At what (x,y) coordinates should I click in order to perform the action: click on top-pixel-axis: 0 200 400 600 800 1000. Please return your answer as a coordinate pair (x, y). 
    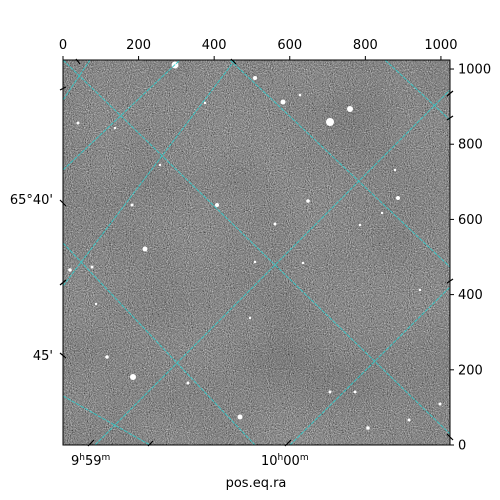
    Looking at the image, I should click on (258, 49).